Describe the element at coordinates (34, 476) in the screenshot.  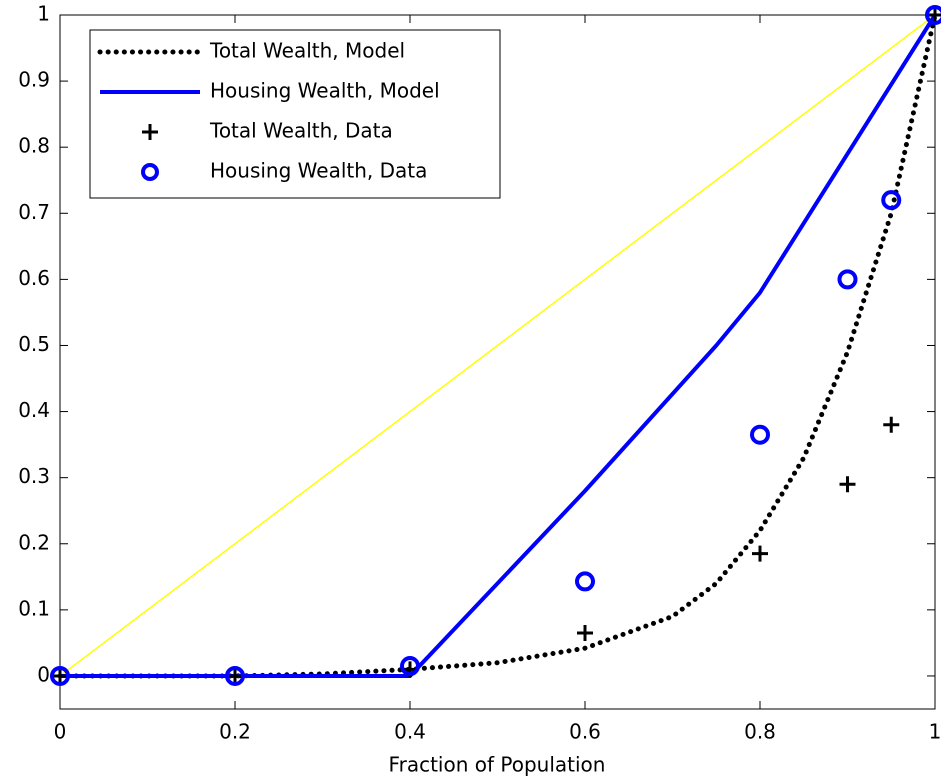
I see `y-tick-label: 0.3` at that location.